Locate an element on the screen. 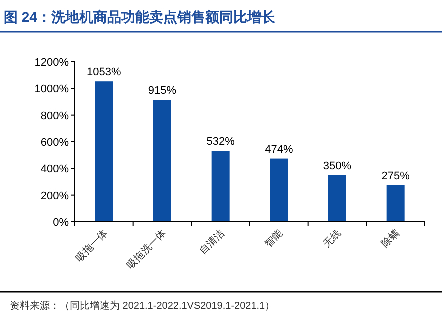 The width and height of the screenshot is (442, 329). chart-title: 图 24：洗地机商品功能卖点销售额同比增长 is located at coordinates (140, 17).